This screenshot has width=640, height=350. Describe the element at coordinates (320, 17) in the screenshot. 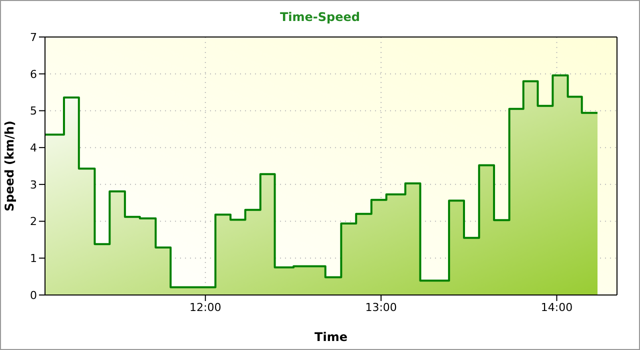

I see `chart-title: Time-Speed` at that location.